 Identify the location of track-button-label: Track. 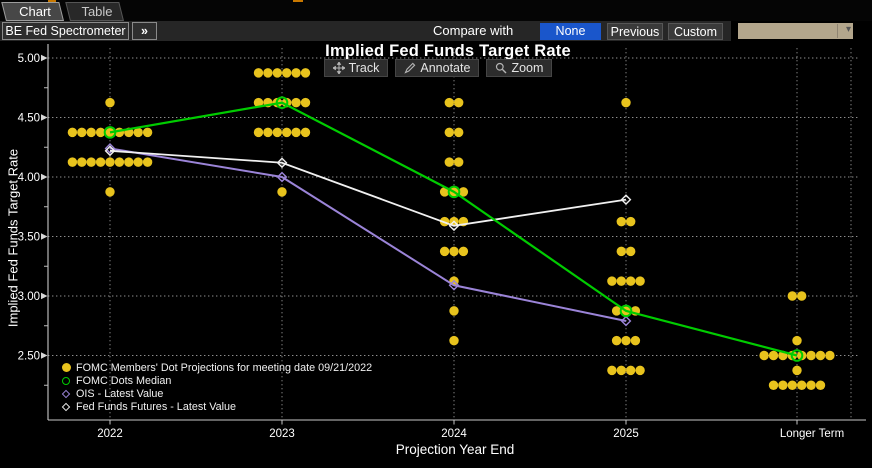
(364, 68).